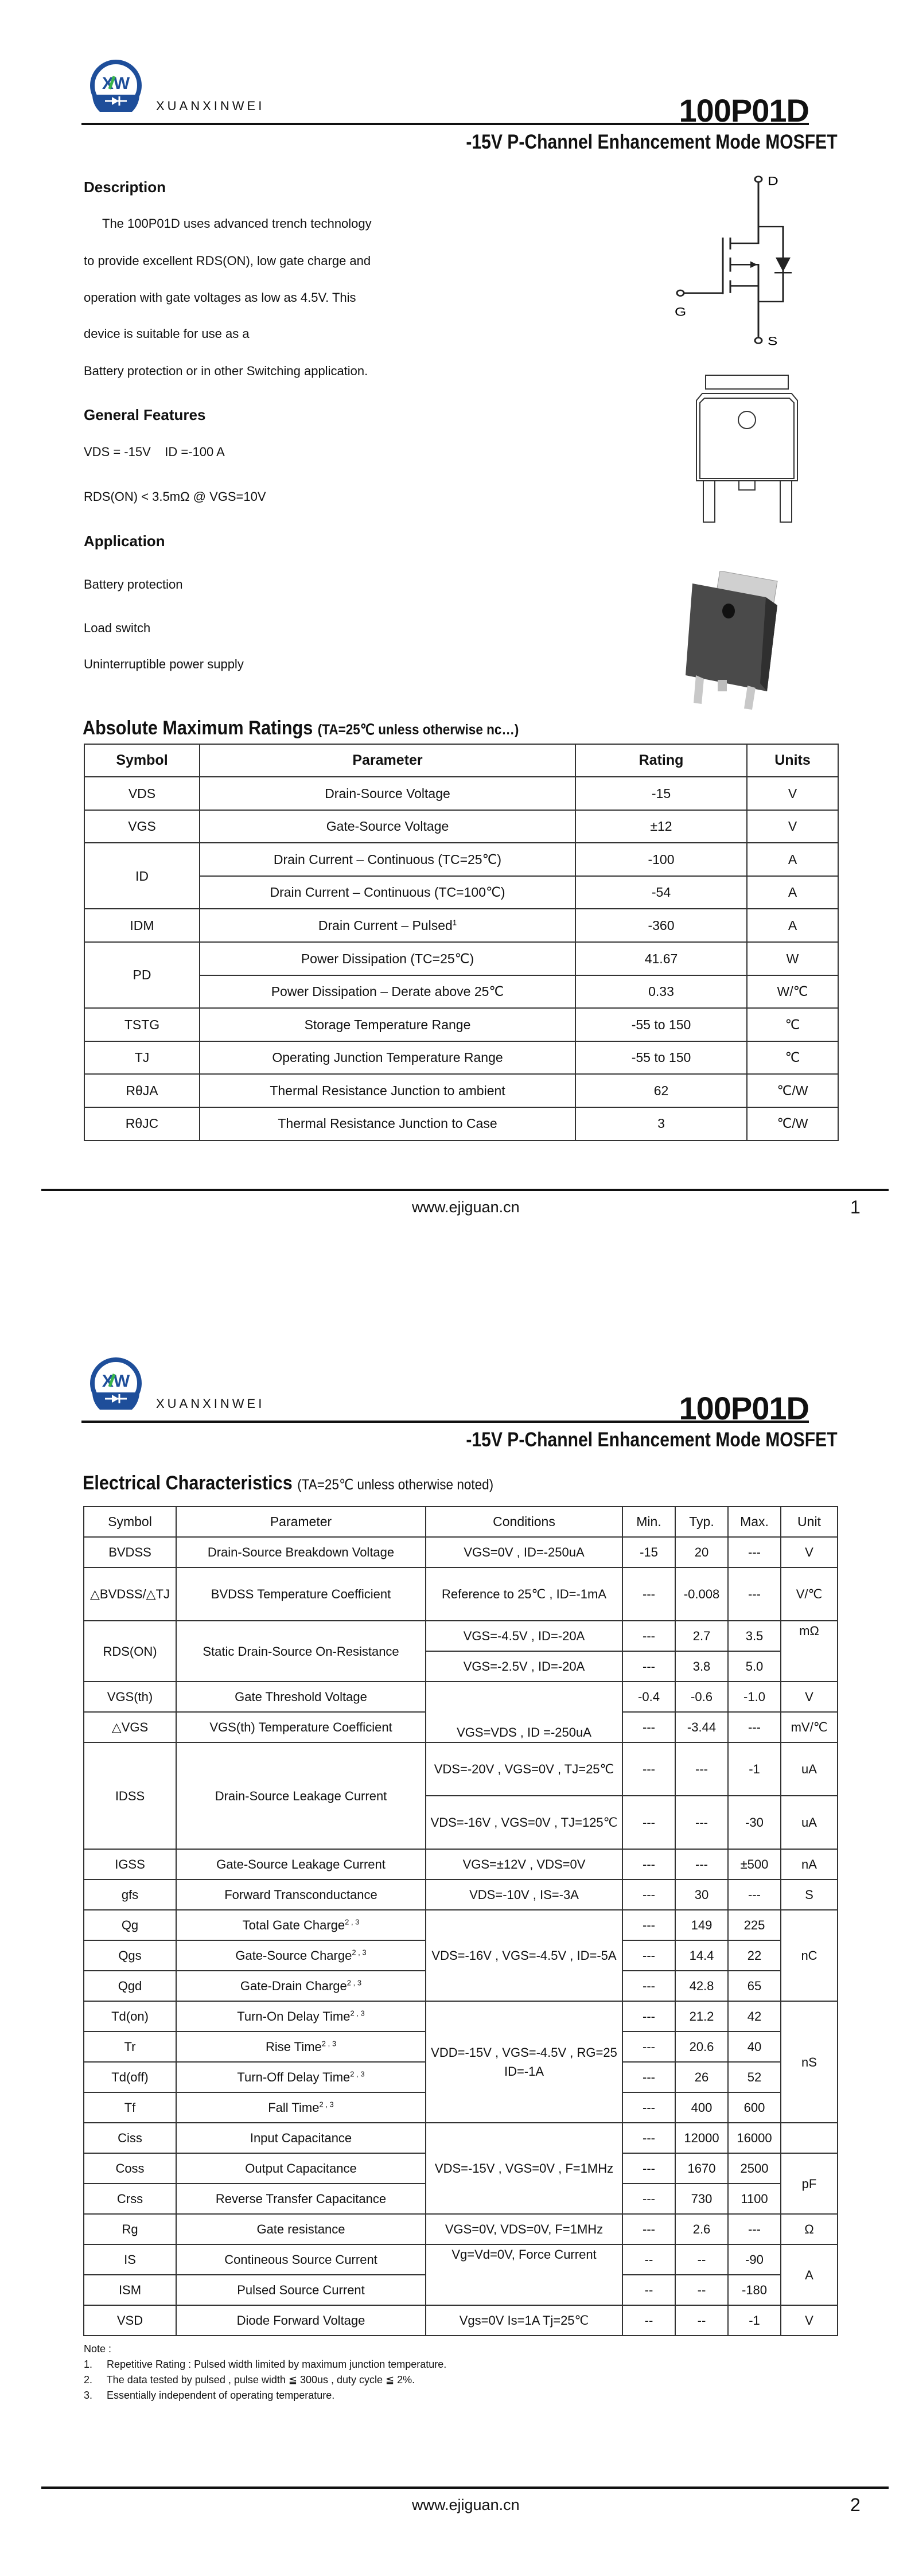 This screenshot has height=2576, width=911. Describe the element at coordinates (524, 1732) in the screenshot. I see `cond-text: VGS=VDS , ID =-250uA` at that location.